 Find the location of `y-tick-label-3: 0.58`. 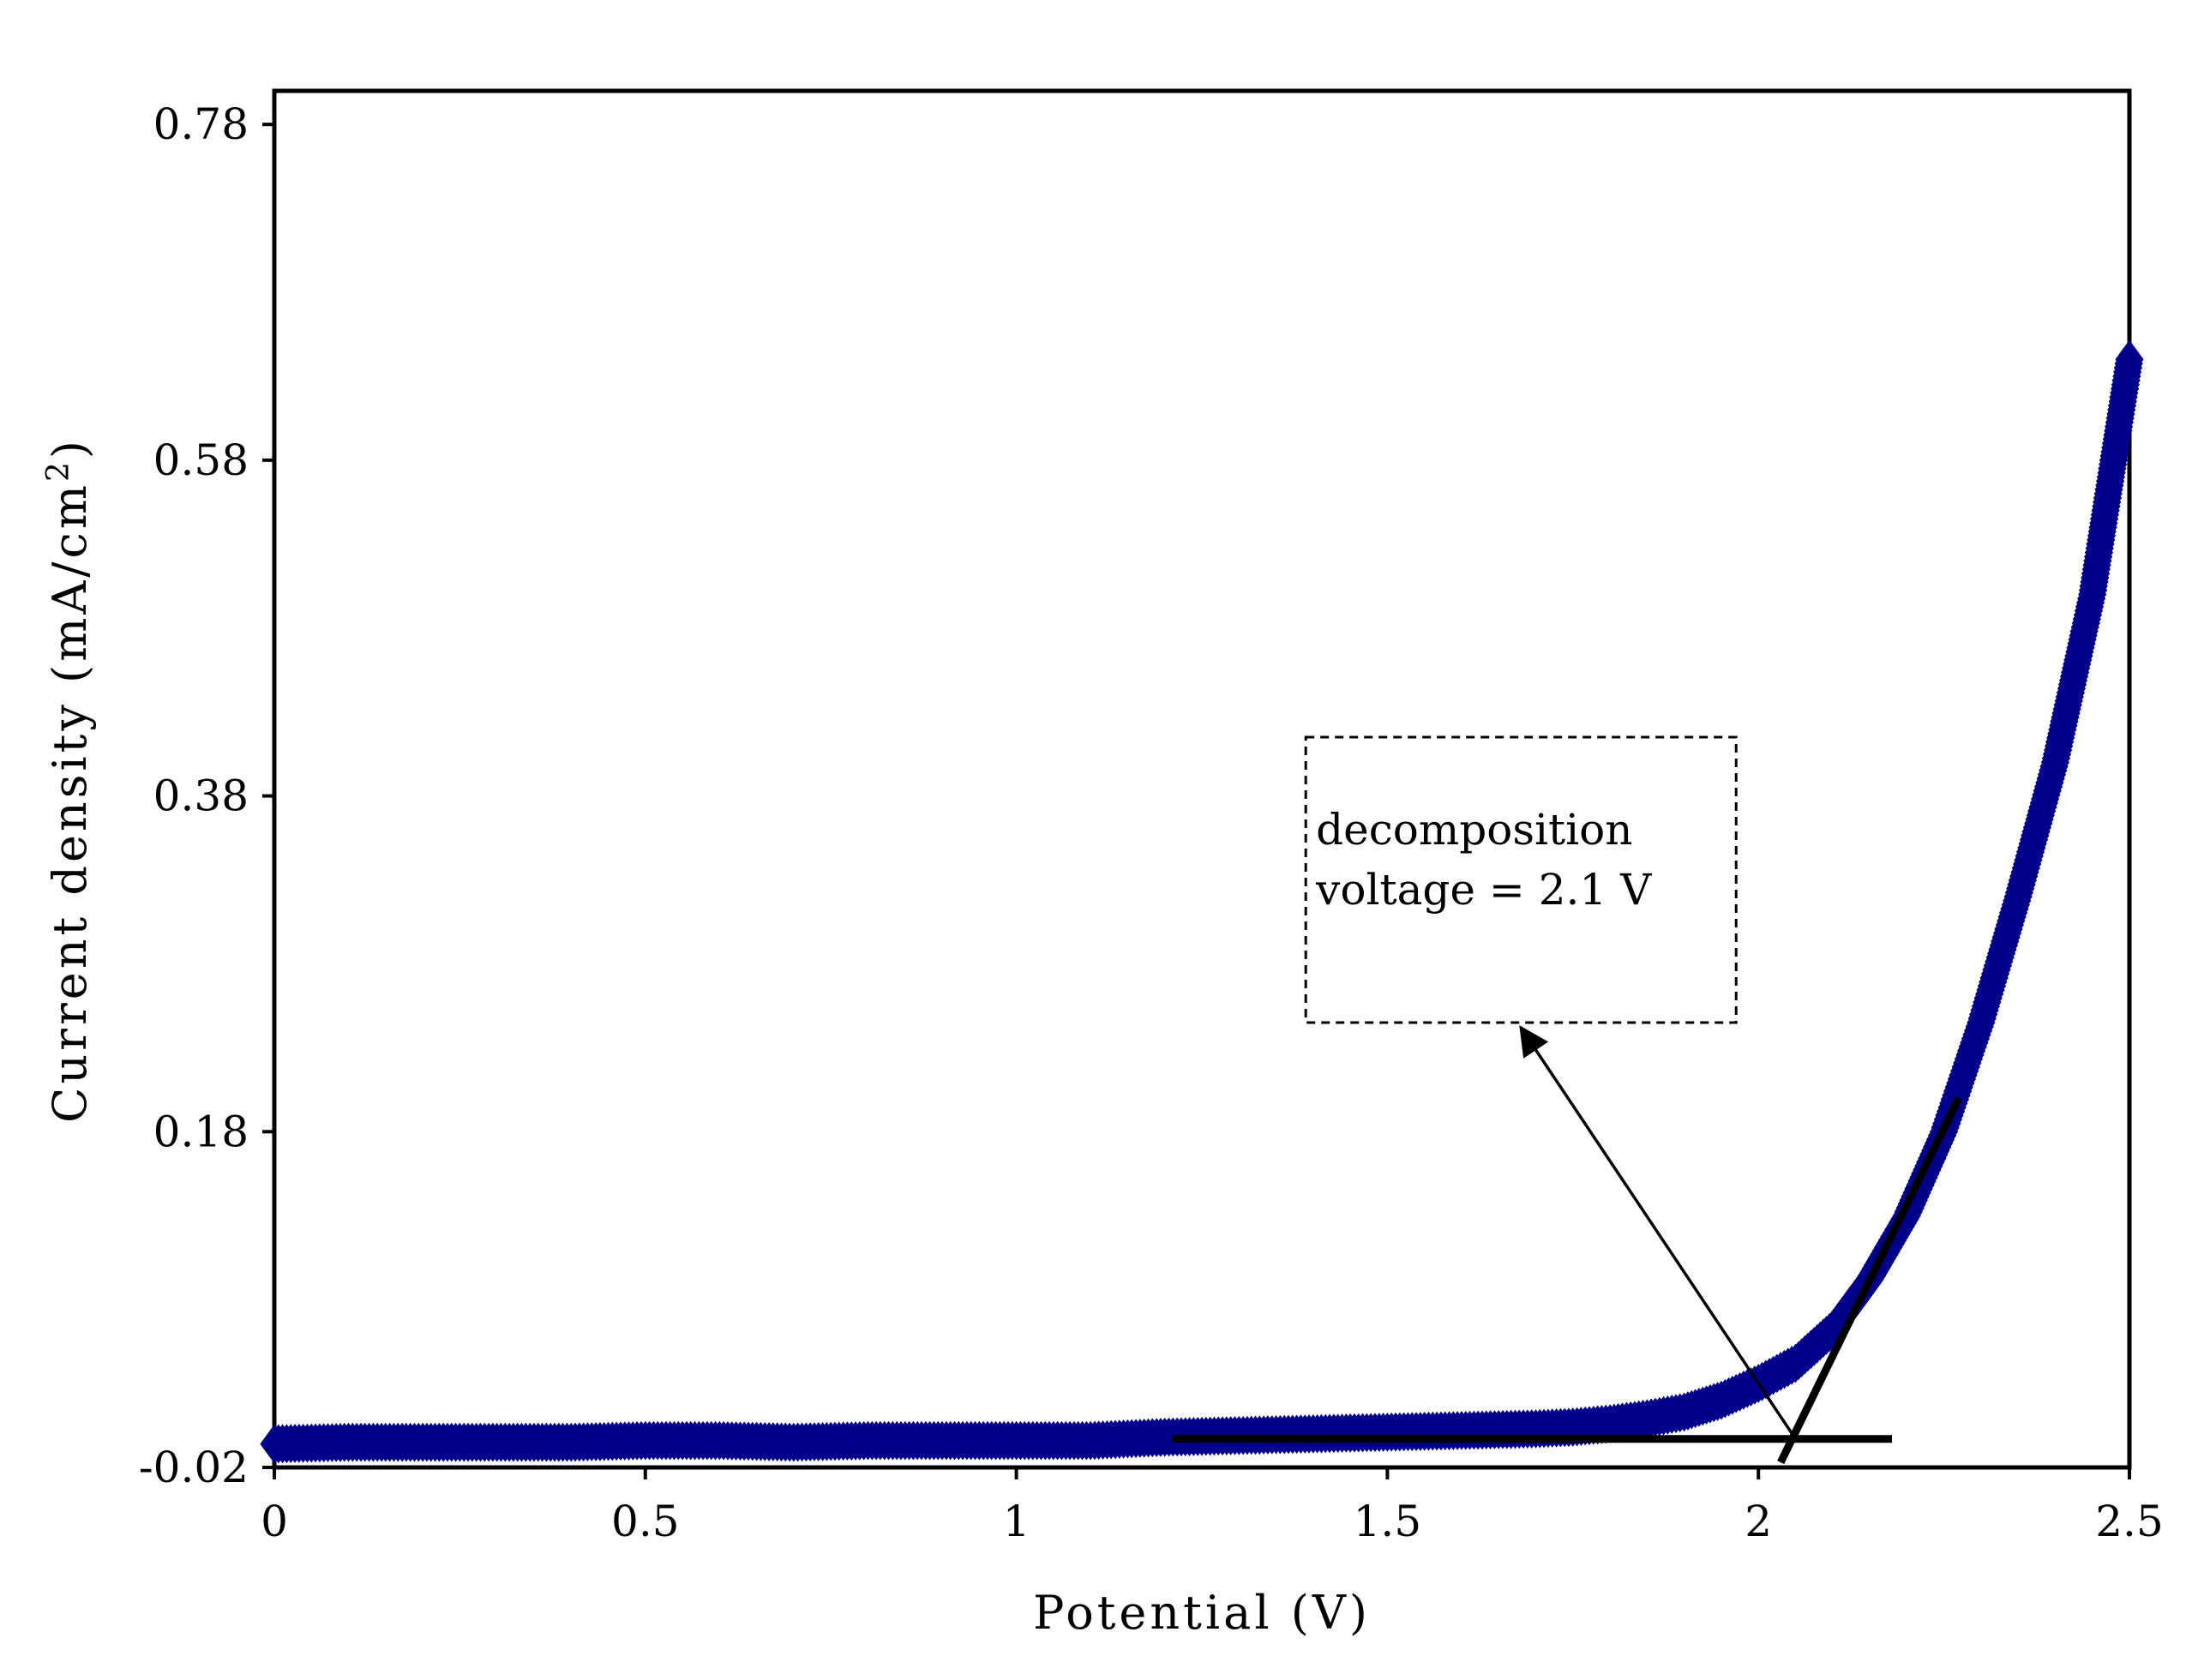

y-tick-label-3: 0.58 is located at coordinates (201, 460).